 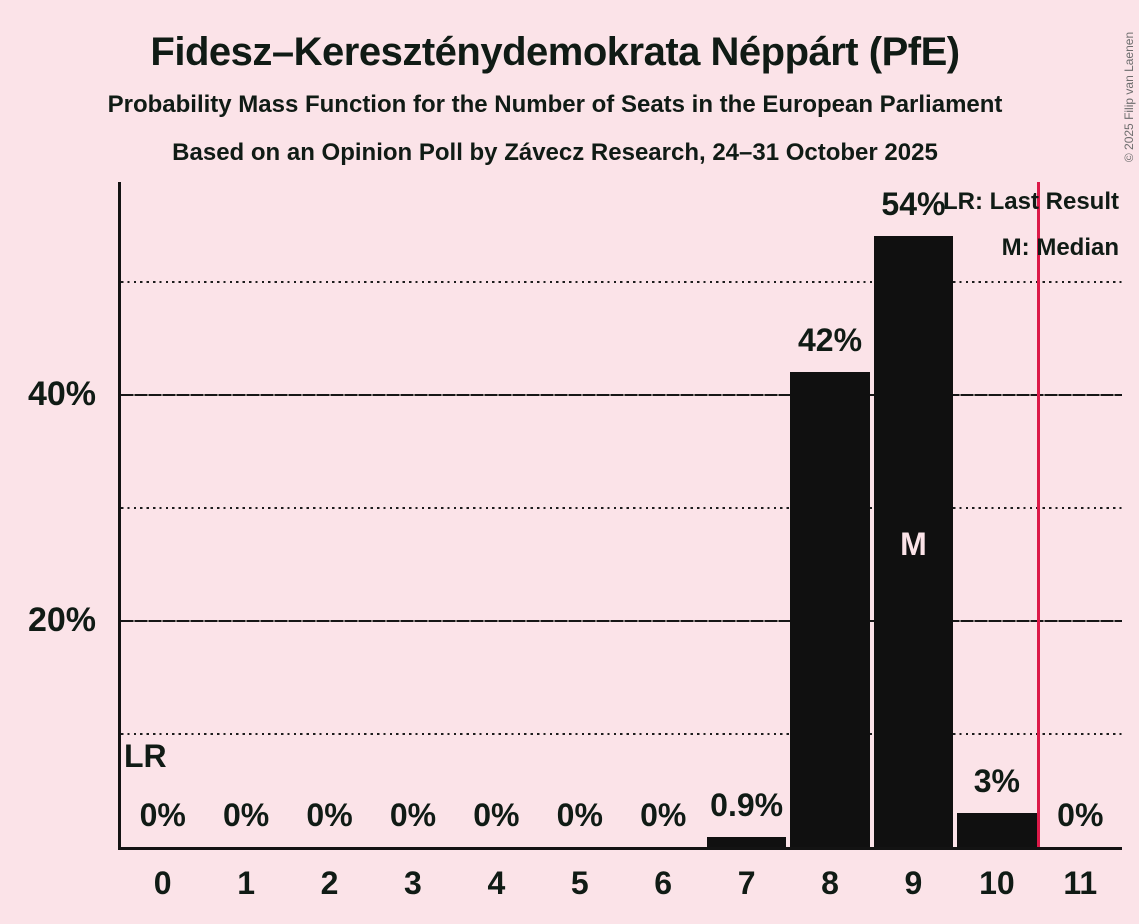 I want to click on x-tick-label-11: 11, so click(x=1080, y=883).